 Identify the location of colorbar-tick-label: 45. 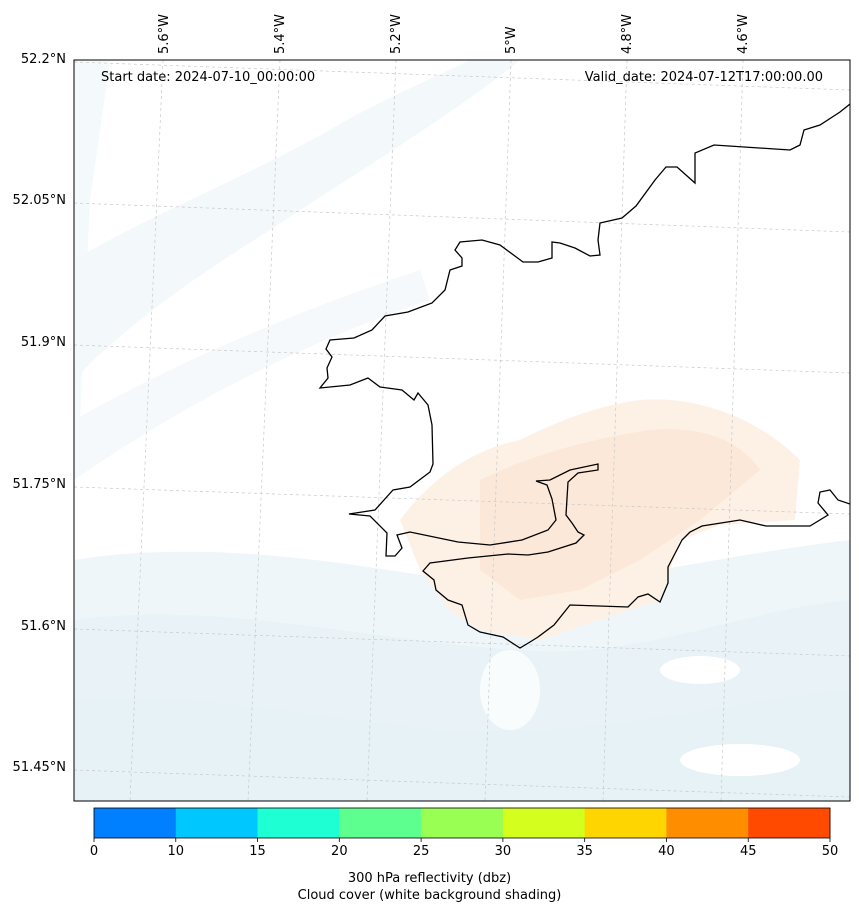
(748, 851).